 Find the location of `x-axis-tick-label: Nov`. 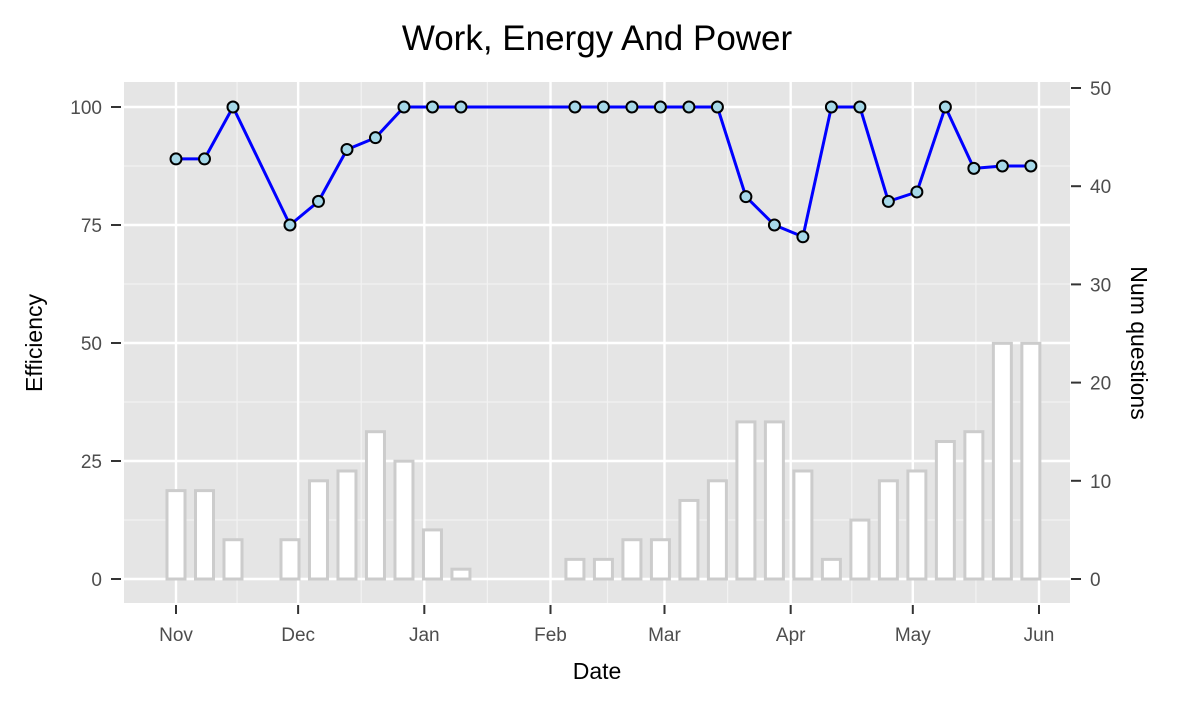

x-axis-tick-label: Nov is located at coordinates (176, 635).